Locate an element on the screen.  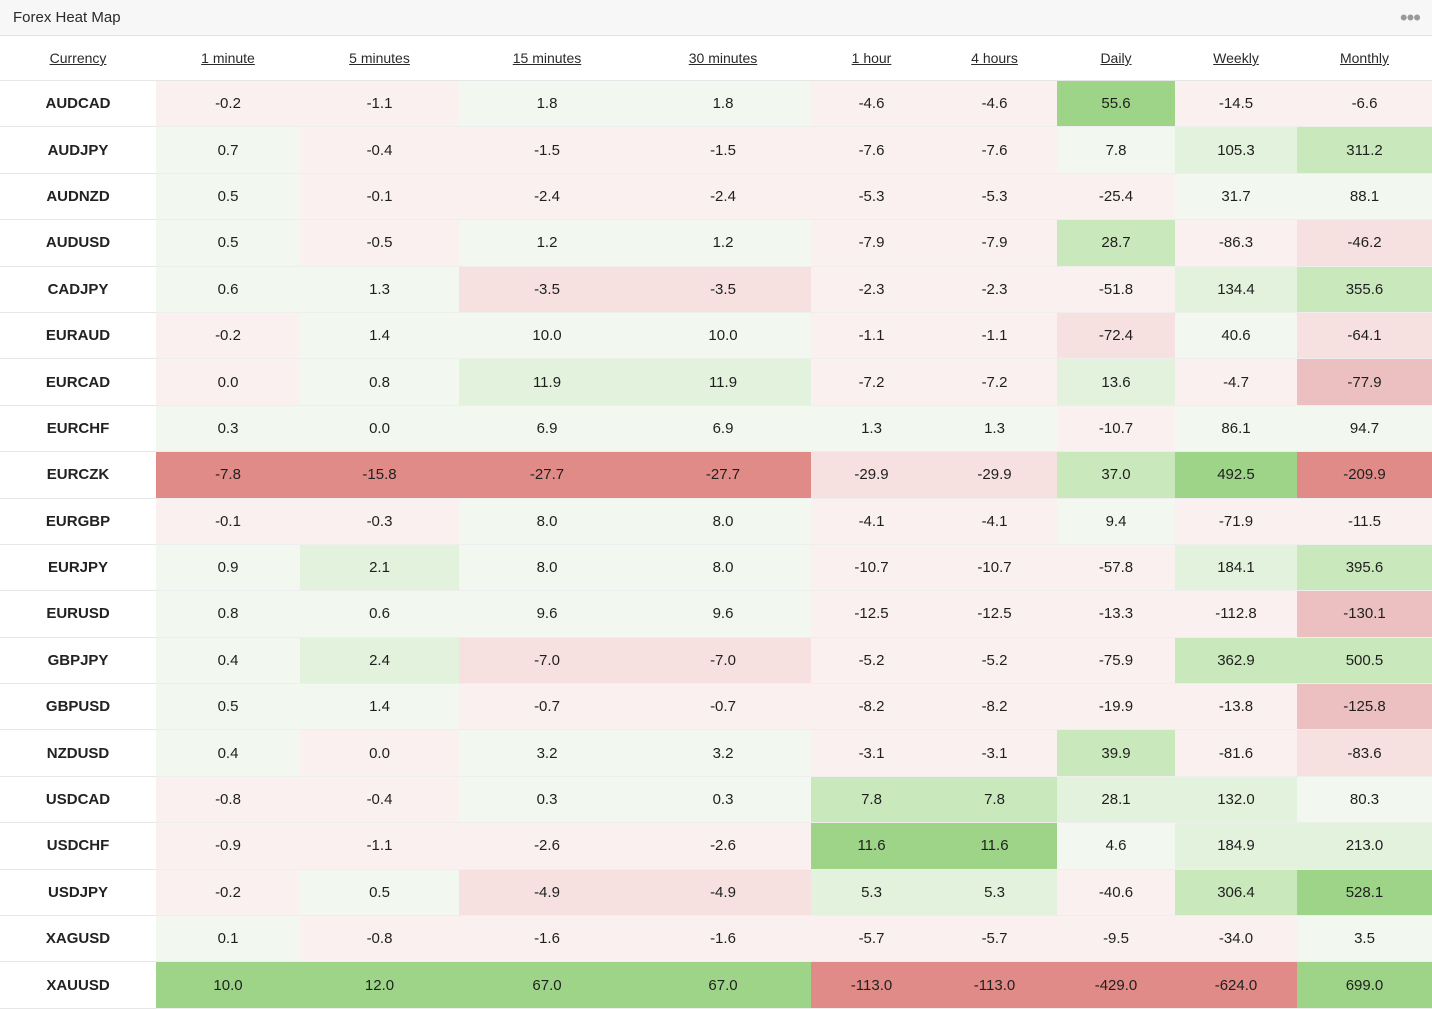
currency-pair: EURAUD is located at coordinates (78, 336).